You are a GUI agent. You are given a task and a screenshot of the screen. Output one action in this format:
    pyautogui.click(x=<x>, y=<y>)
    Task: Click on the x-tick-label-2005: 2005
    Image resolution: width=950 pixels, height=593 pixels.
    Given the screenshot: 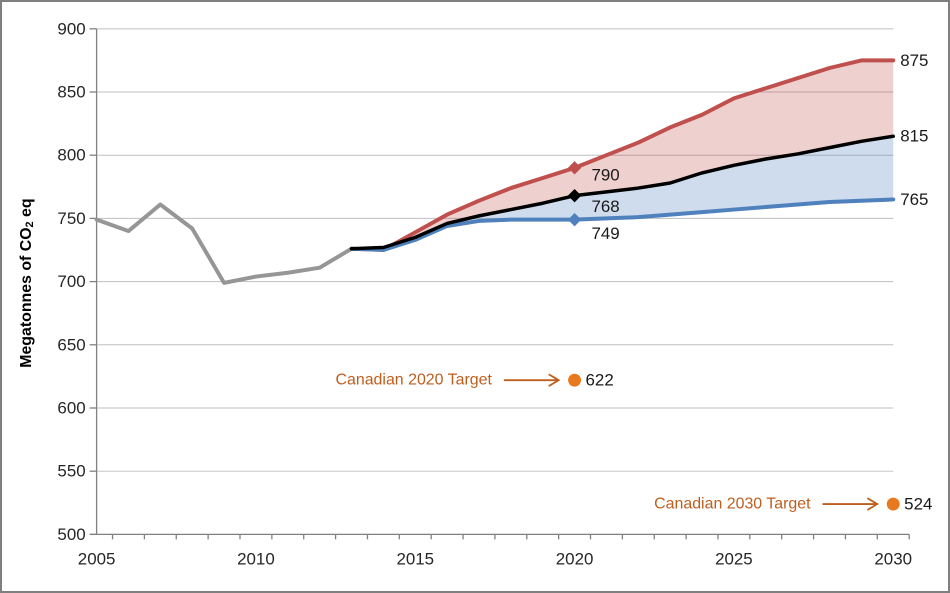 What is the action you would take?
    pyautogui.click(x=97, y=559)
    